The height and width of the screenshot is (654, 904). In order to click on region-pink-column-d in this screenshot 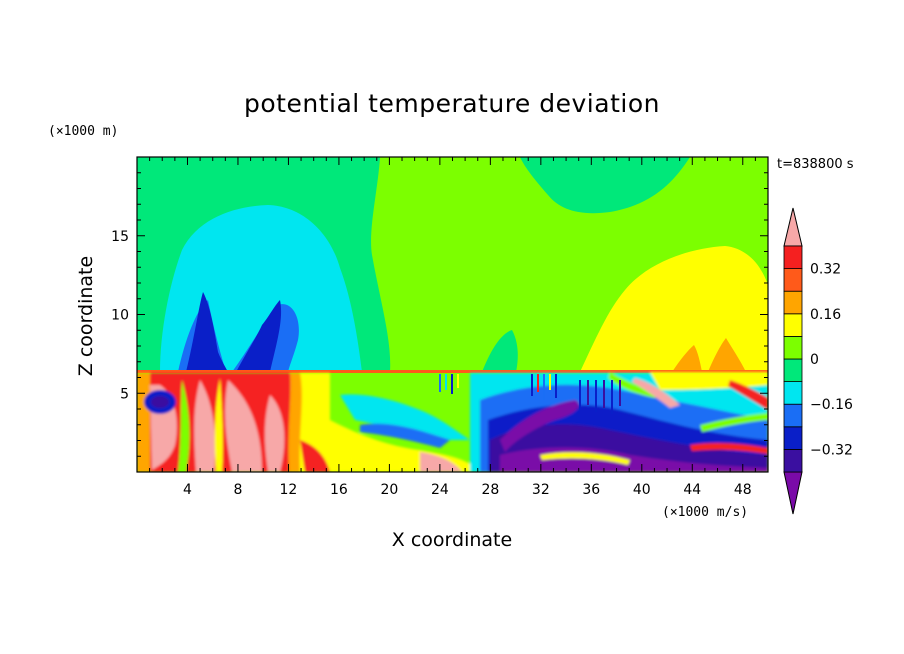, I will do `click(274, 433)`.